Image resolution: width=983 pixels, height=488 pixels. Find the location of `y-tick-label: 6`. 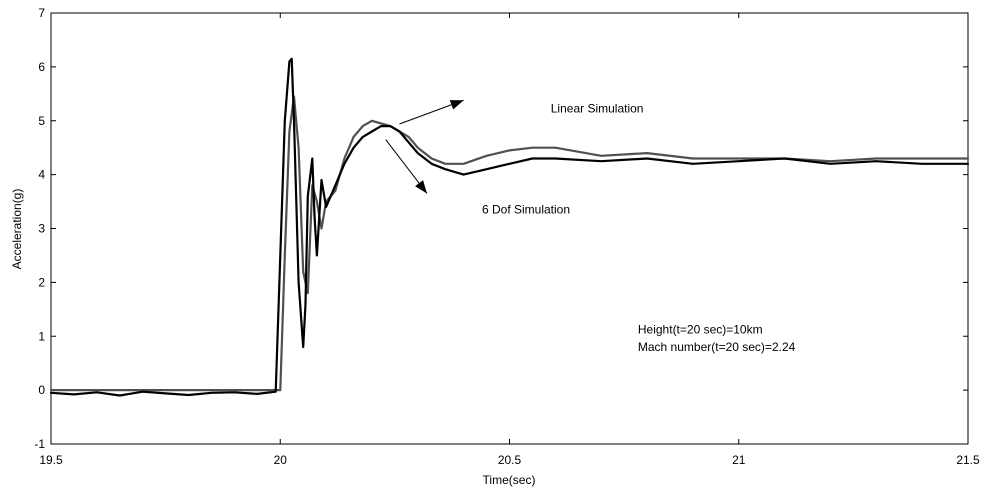

y-tick-label: 6 is located at coordinates (41, 67).